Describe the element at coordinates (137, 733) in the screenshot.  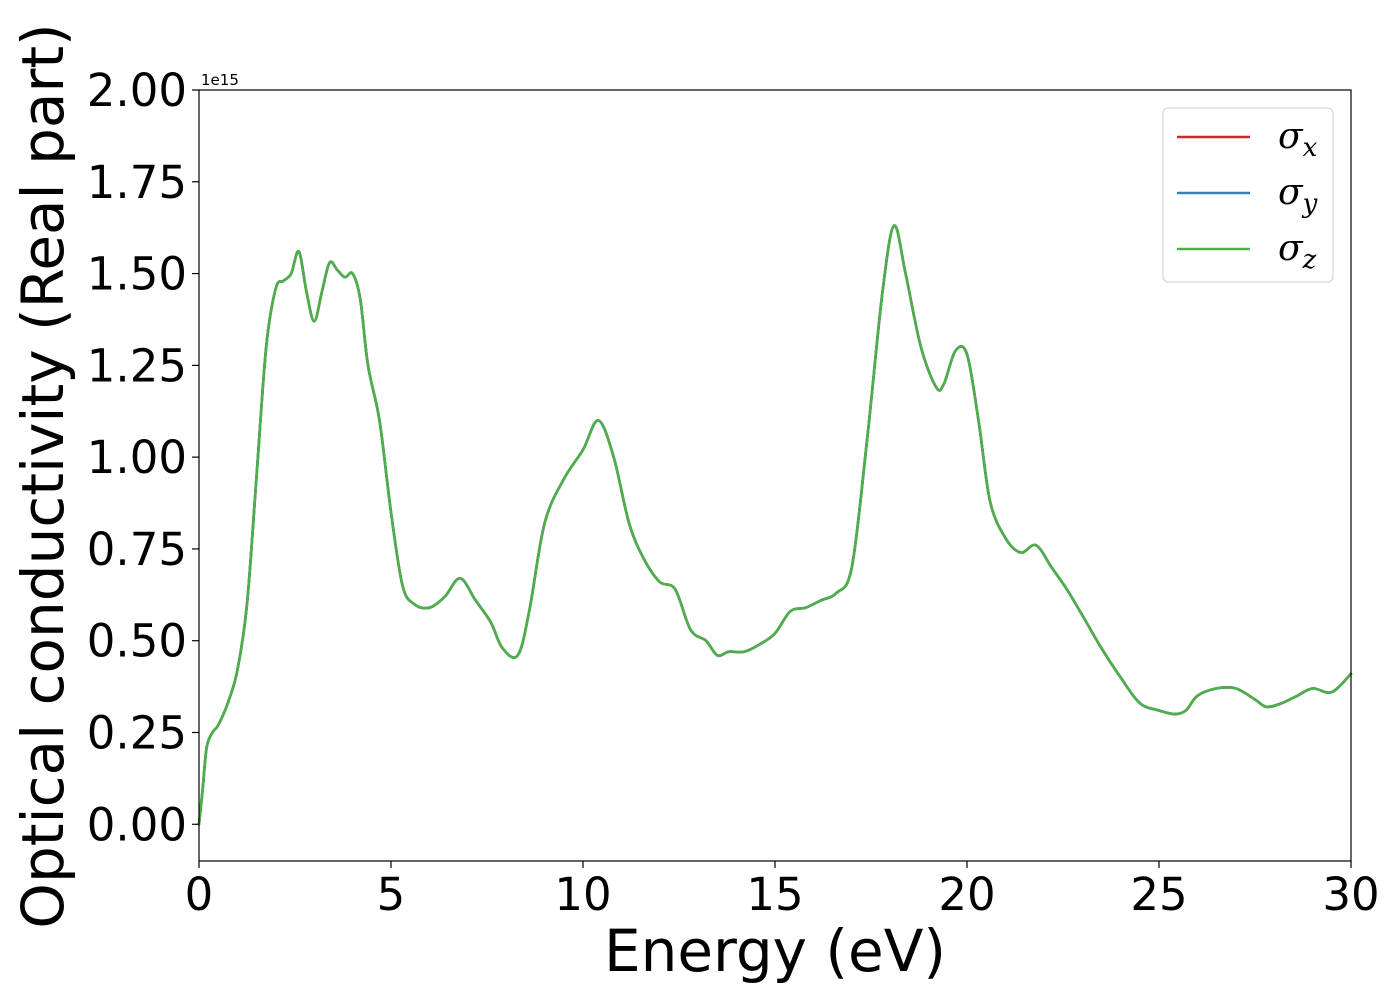
I see `y-tick-label: 0.25` at that location.